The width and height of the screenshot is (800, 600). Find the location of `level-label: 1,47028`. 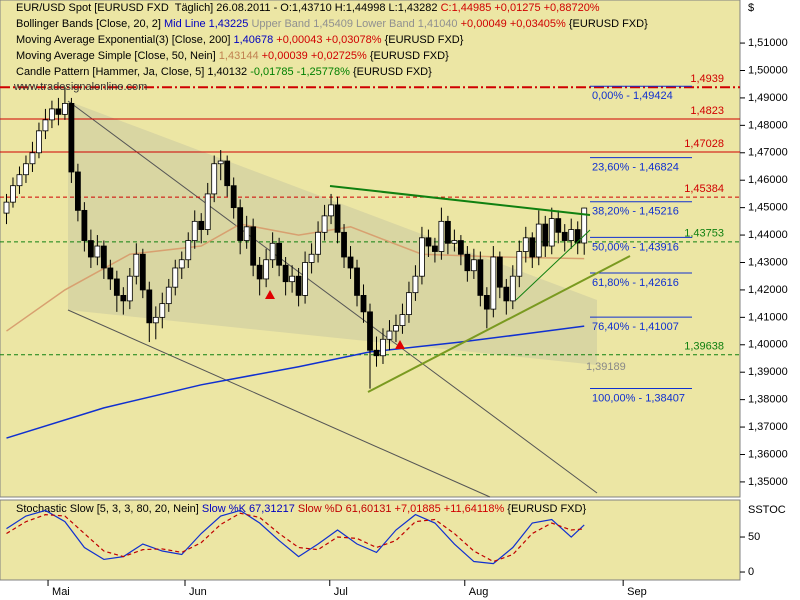

level-label: 1,47028 is located at coordinates (704, 144).